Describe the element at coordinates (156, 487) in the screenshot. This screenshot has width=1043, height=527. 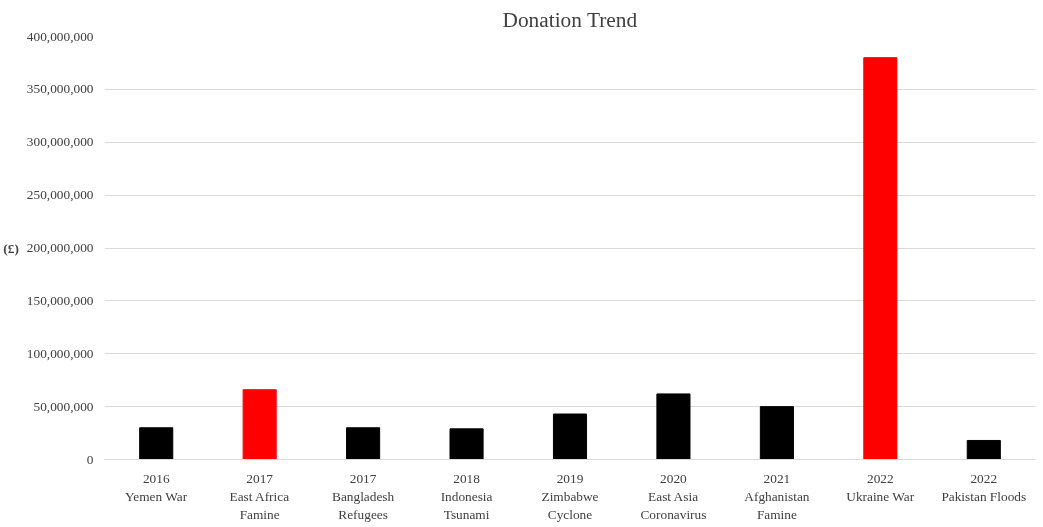
I see `x-tick-label: 2016 Yemen War` at that location.